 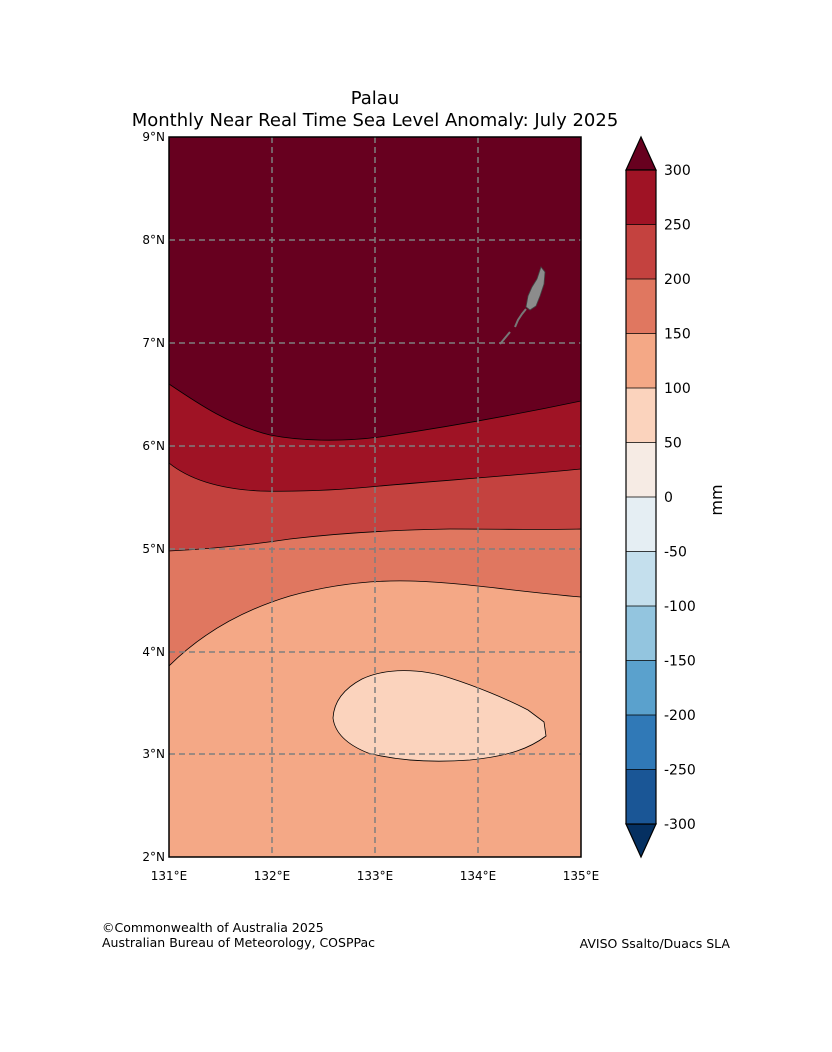 What do you see at coordinates (677, 335) in the screenshot?
I see `colorbar-tick-label: 150` at bounding box center [677, 335].